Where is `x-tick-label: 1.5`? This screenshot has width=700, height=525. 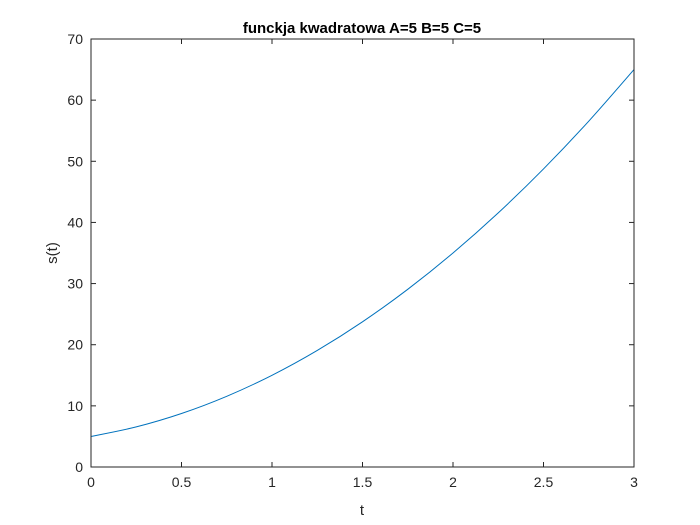
x-tick-label: 1.5 is located at coordinates (363, 482).